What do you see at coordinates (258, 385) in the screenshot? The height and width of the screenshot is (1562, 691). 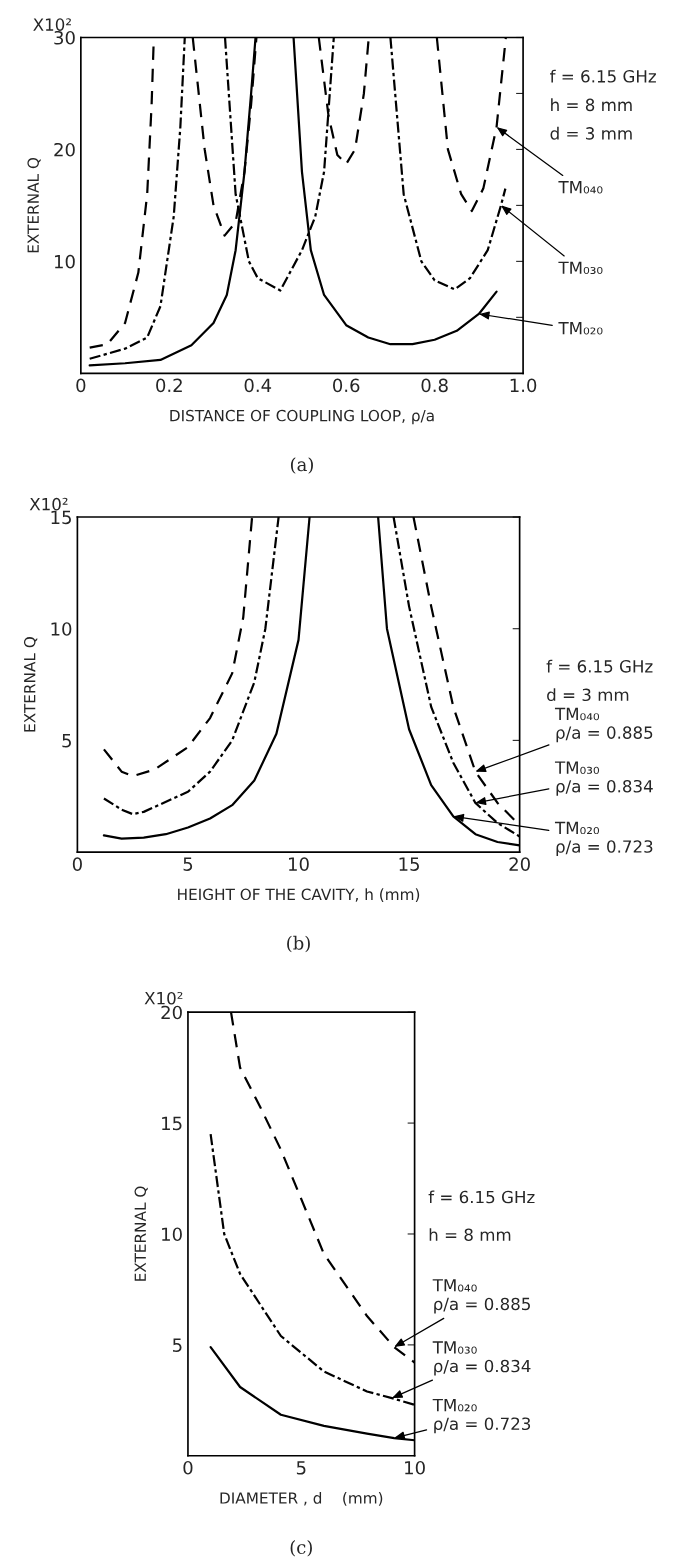 I see `x-tick-label: 0.4` at bounding box center [258, 385].